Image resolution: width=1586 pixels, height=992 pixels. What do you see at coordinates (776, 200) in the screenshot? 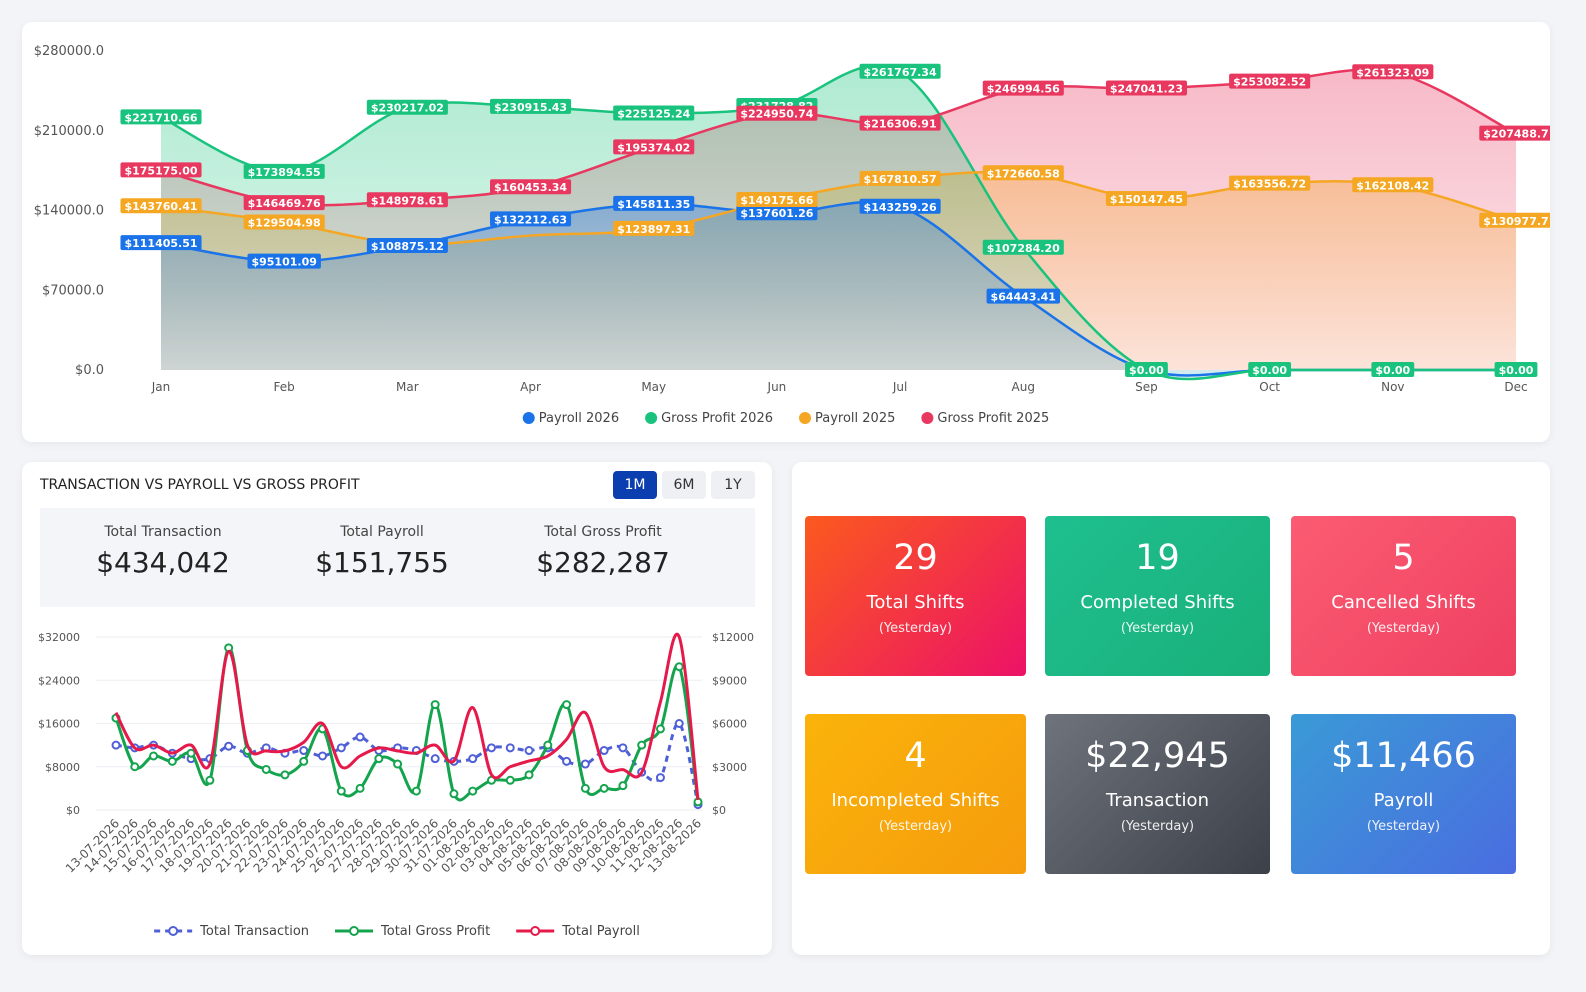
I see `data-label: $149175.66` at bounding box center [776, 200].